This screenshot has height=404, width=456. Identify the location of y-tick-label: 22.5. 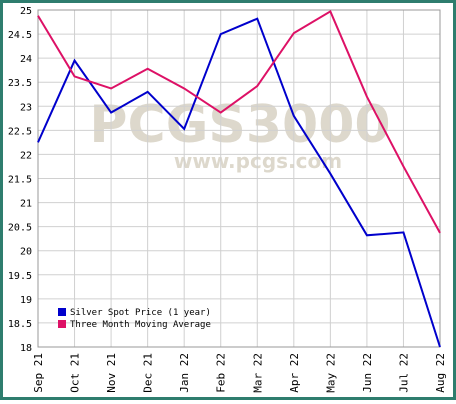
(20, 131).